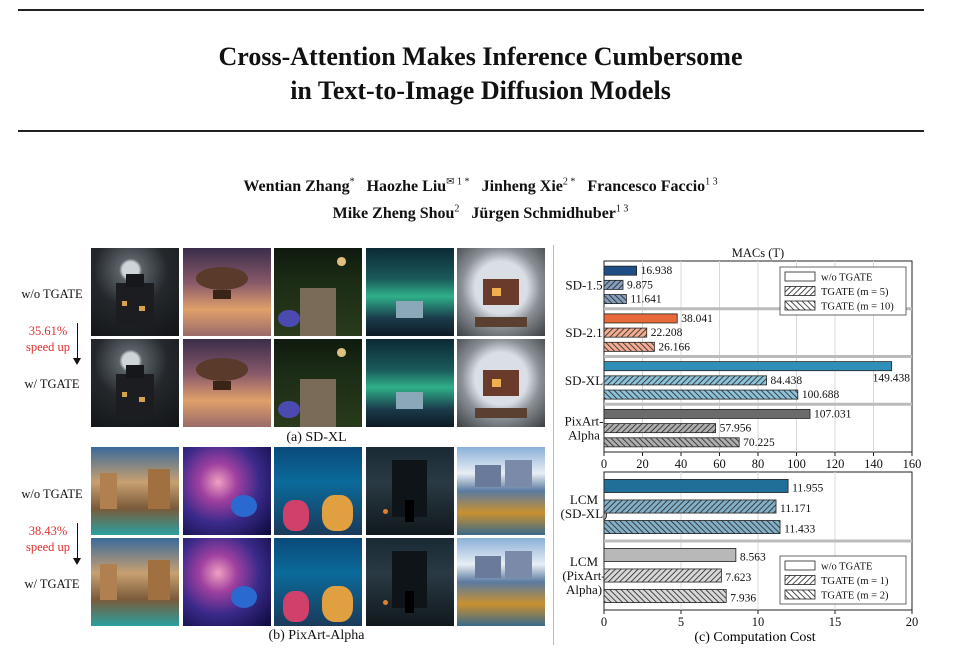 The height and width of the screenshot is (663, 961). Describe the element at coordinates (753, 558) in the screenshot. I see `bar-value-label: 8.563` at that location.